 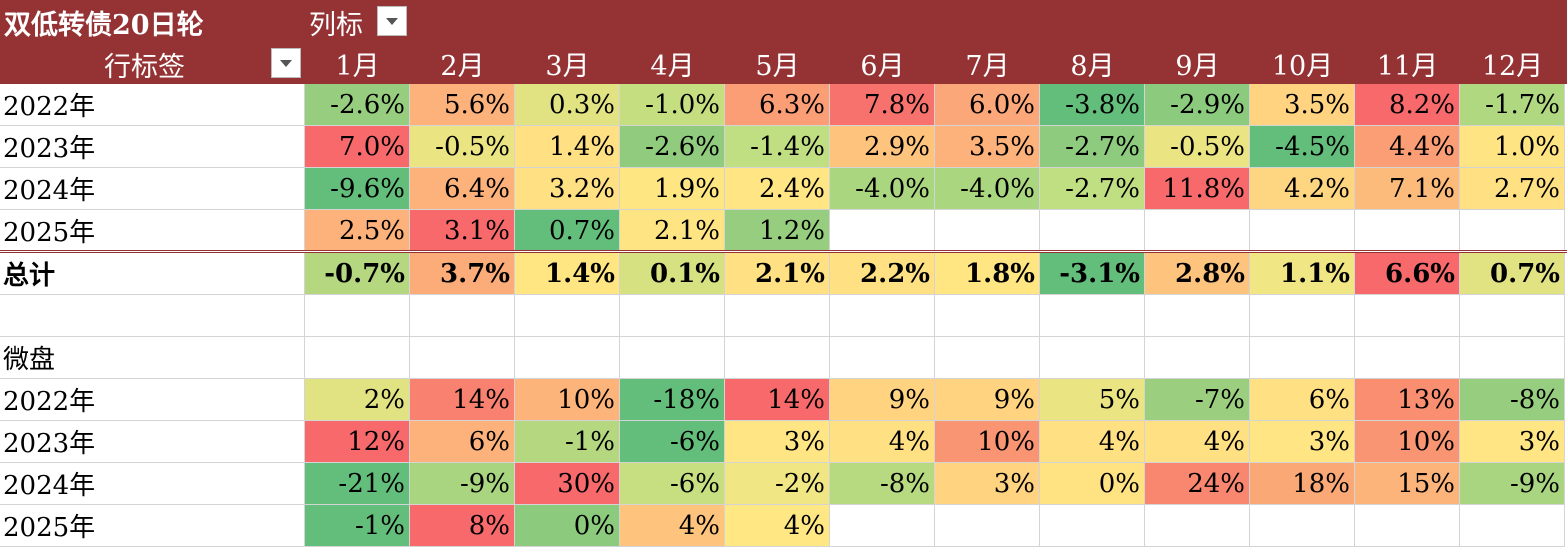 What do you see at coordinates (152, 484) in the screenshot?
I see `row-label: 2024年` at bounding box center [152, 484].